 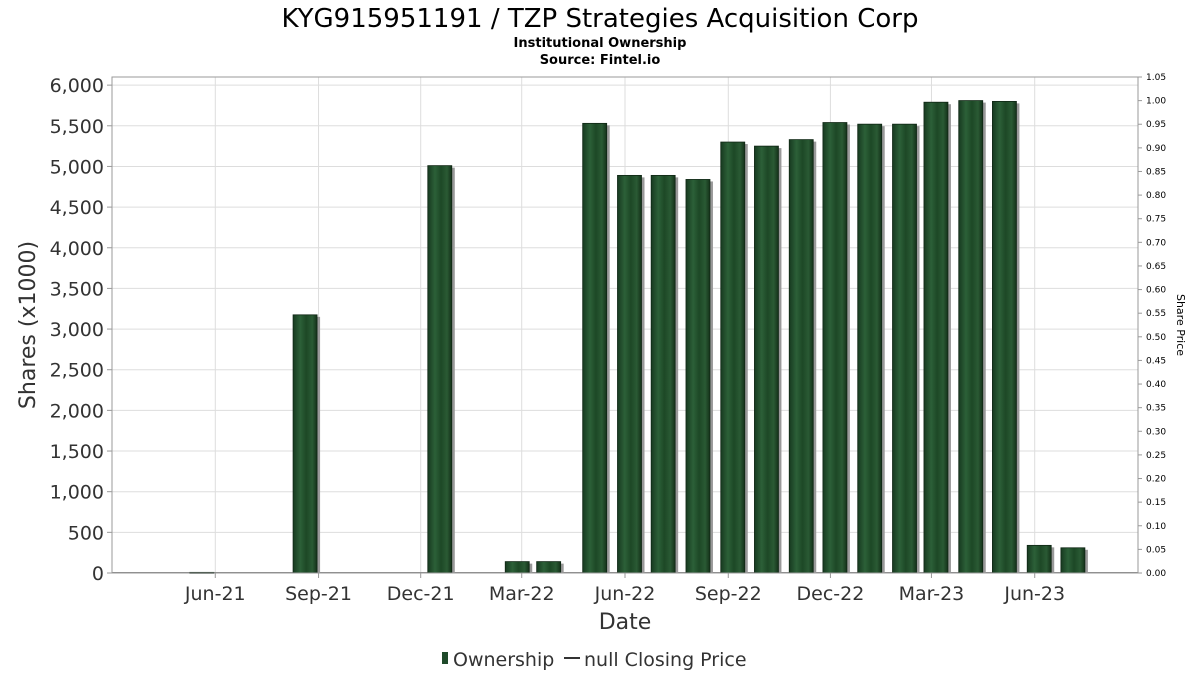 I want to click on chart-source: Source: Fintel.io, so click(x=600, y=60).